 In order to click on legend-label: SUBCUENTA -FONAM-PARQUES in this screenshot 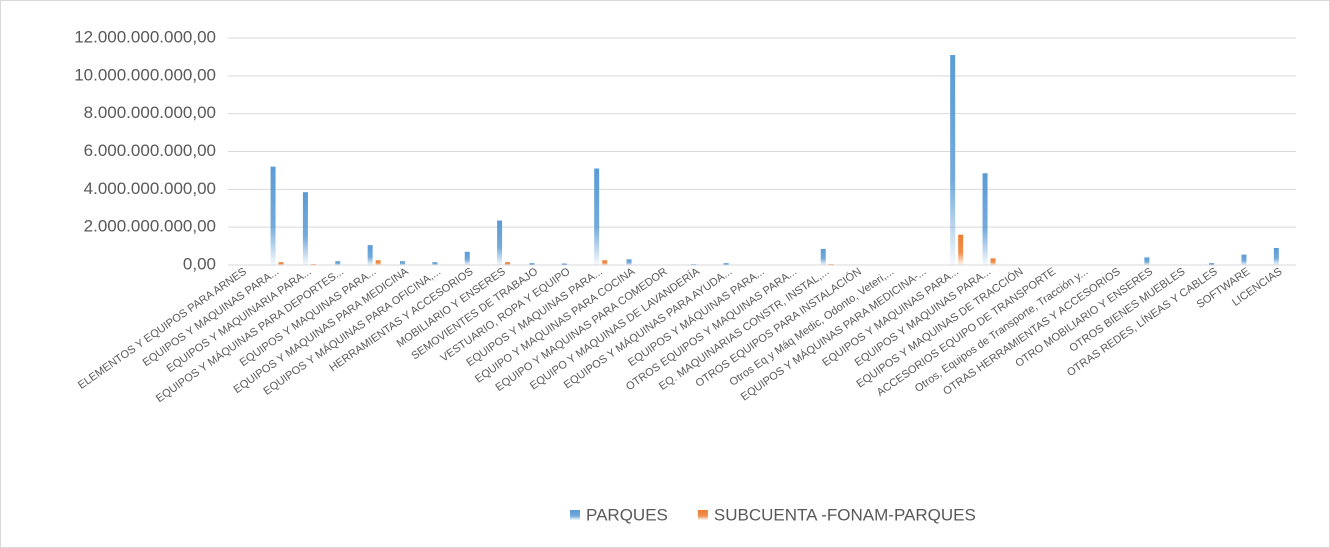, I will do `click(845, 514)`.